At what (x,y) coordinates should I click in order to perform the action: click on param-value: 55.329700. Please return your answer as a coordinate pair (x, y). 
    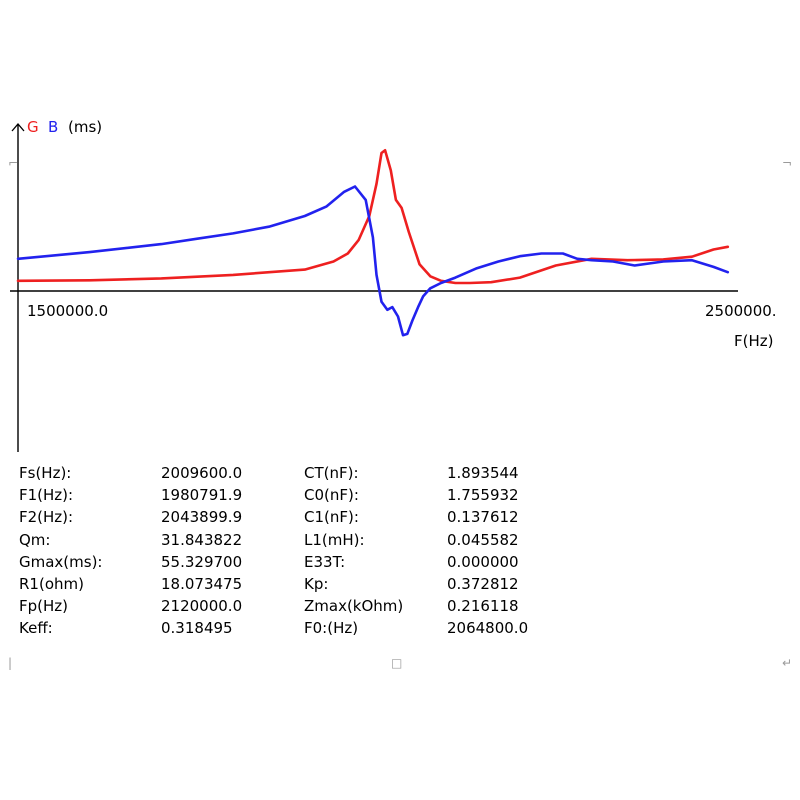
    Looking at the image, I should click on (202, 561).